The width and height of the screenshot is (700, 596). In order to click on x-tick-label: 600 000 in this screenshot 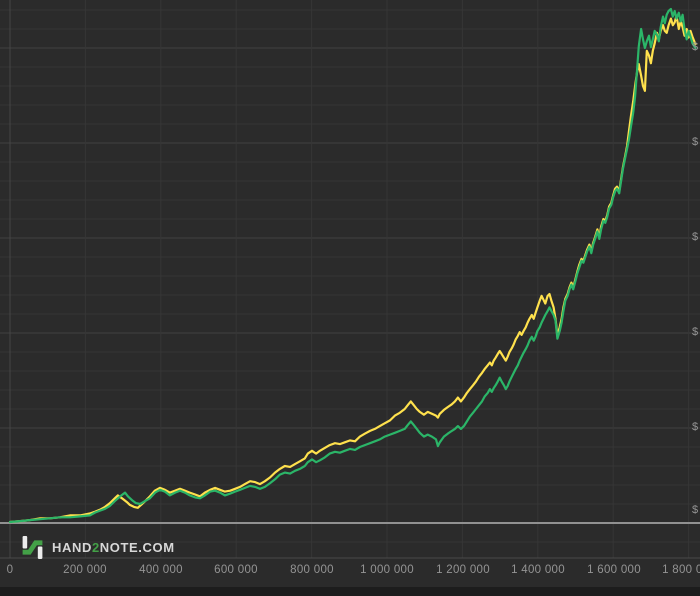, I will do `click(236, 570)`.